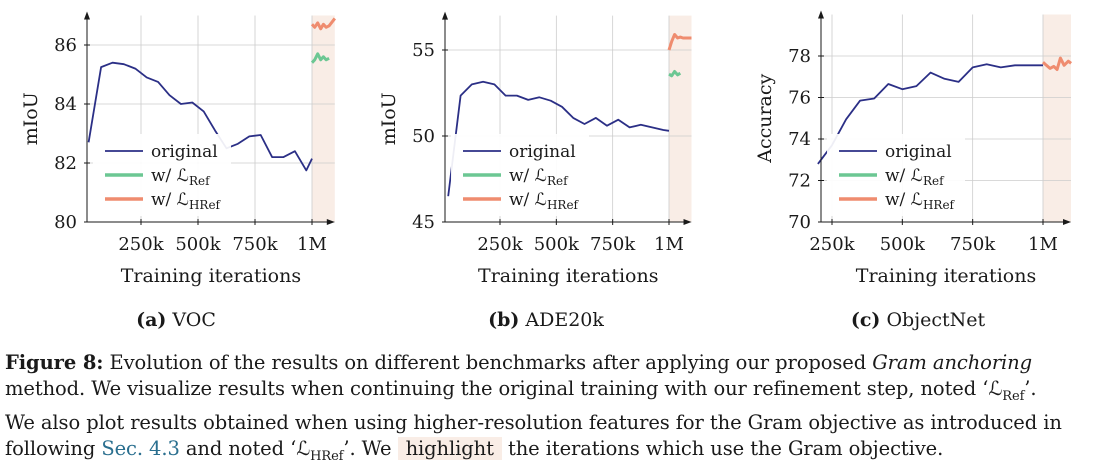  I want to click on y-tick-label: 55, so click(423, 50).